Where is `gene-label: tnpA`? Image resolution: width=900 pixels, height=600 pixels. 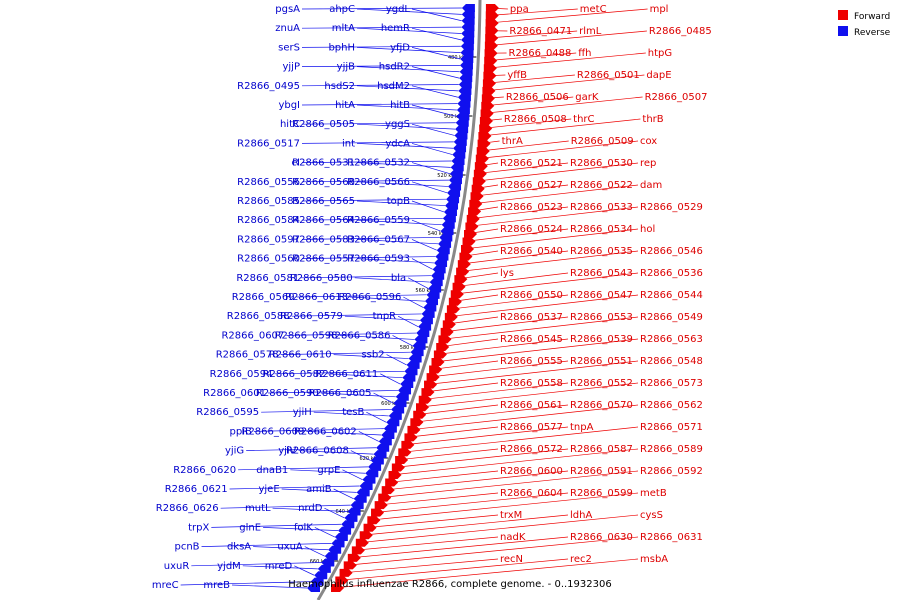
gene-label: tnpA is located at coordinates (582, 427).